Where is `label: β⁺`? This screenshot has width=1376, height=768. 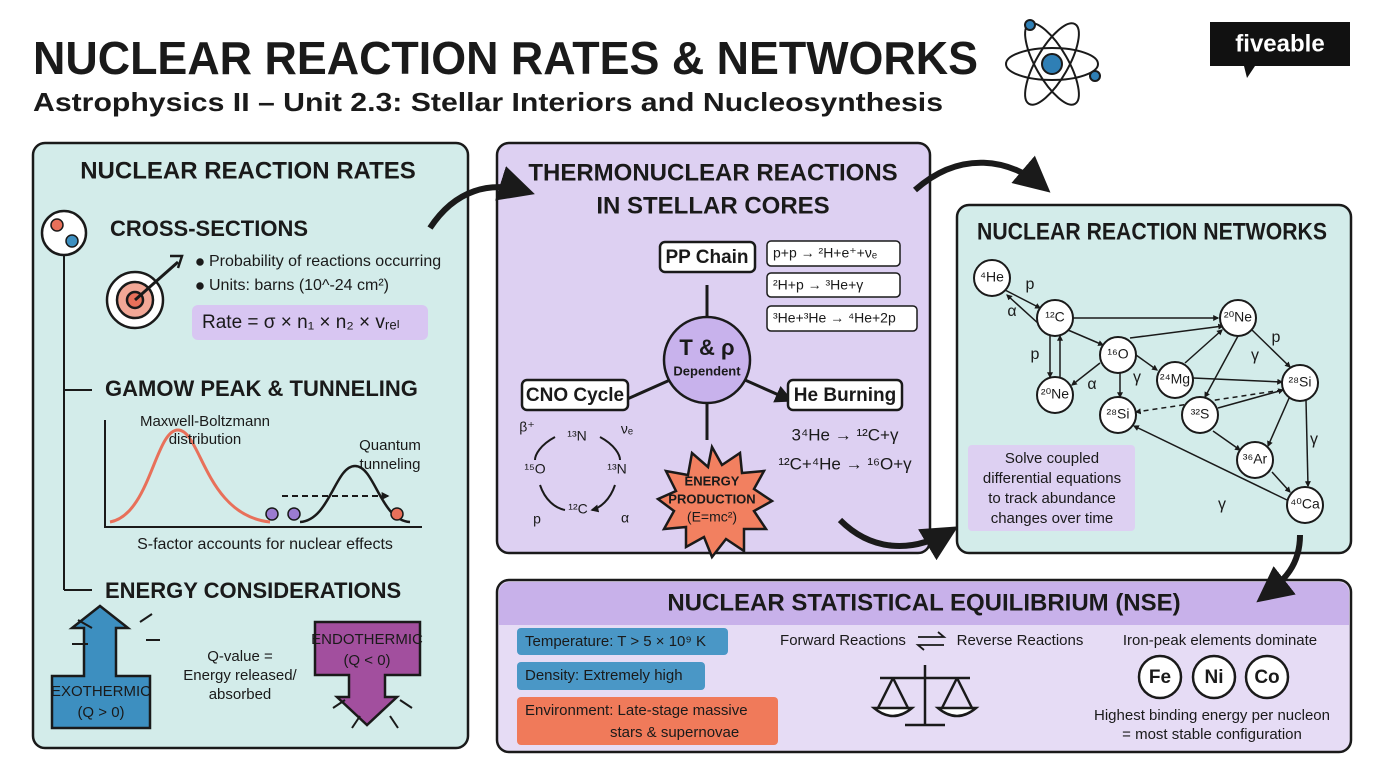 label: β⁺ is located at coordinates (526, 427).